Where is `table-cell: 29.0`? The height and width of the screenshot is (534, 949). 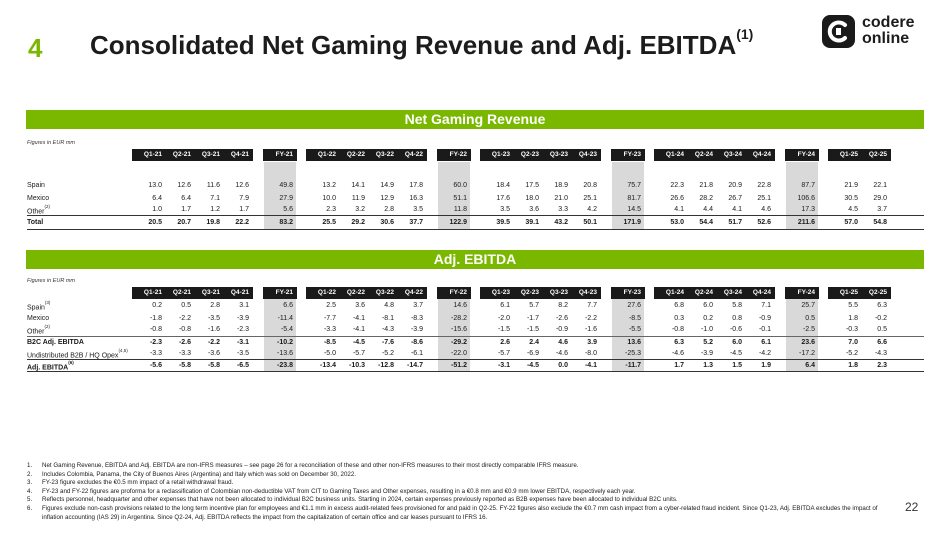 table-cell: 29.0 is located at coordinates (880, 198).